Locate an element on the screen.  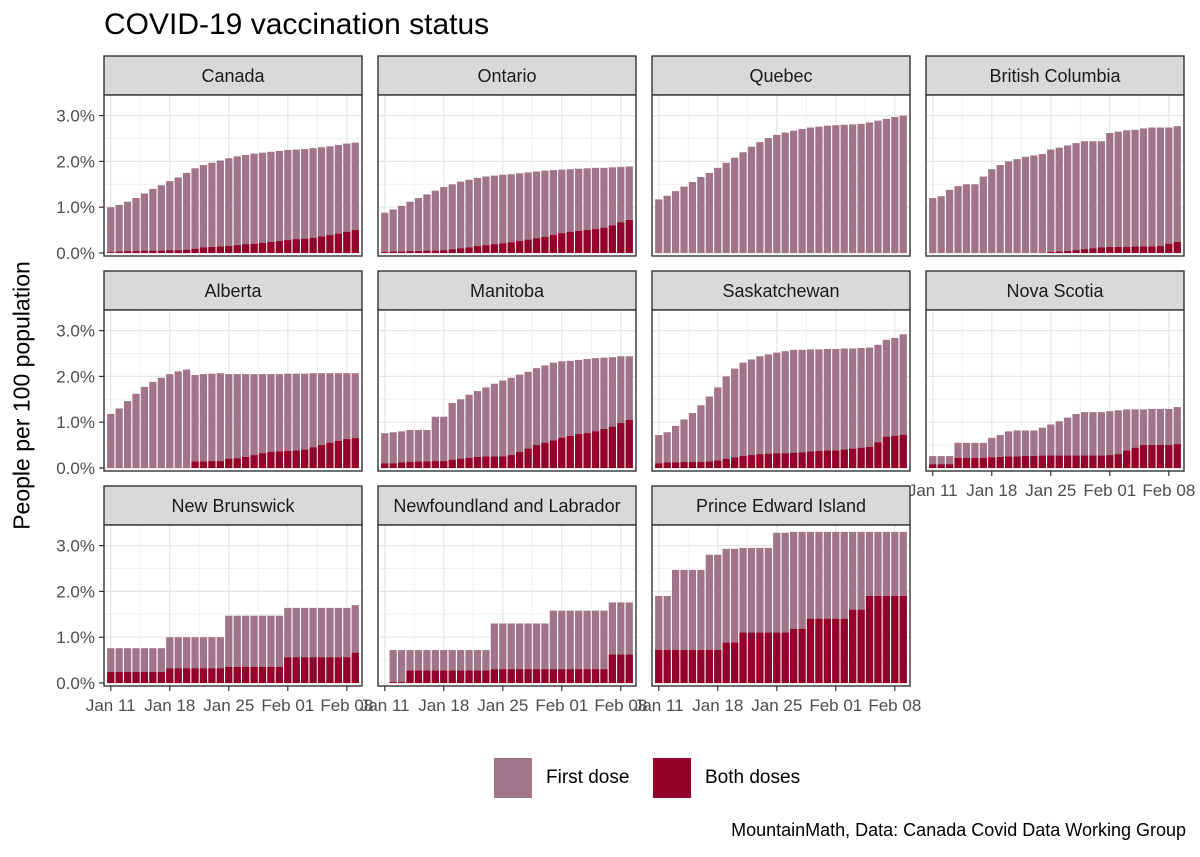
strip-label-british-columbia: British Columbia is located at coordinates (1055, 76).